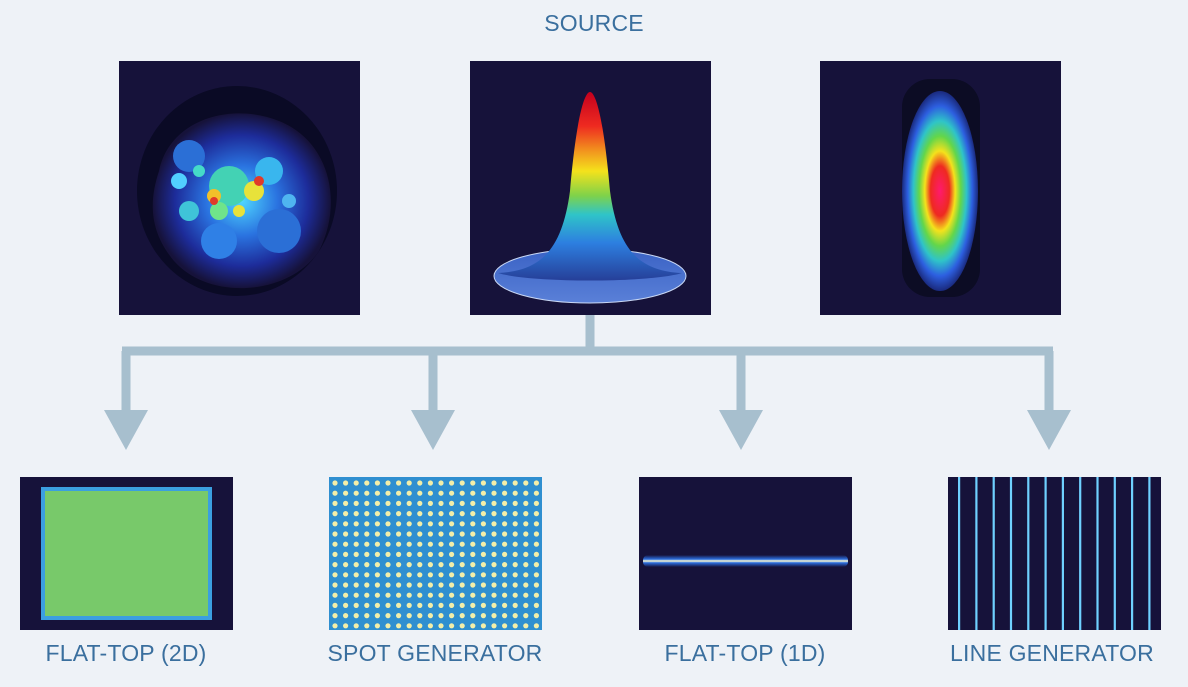  Describe the element at coordinates (126, 553) in the screenshot. I see `output-image-flat-top-2d` at that location.